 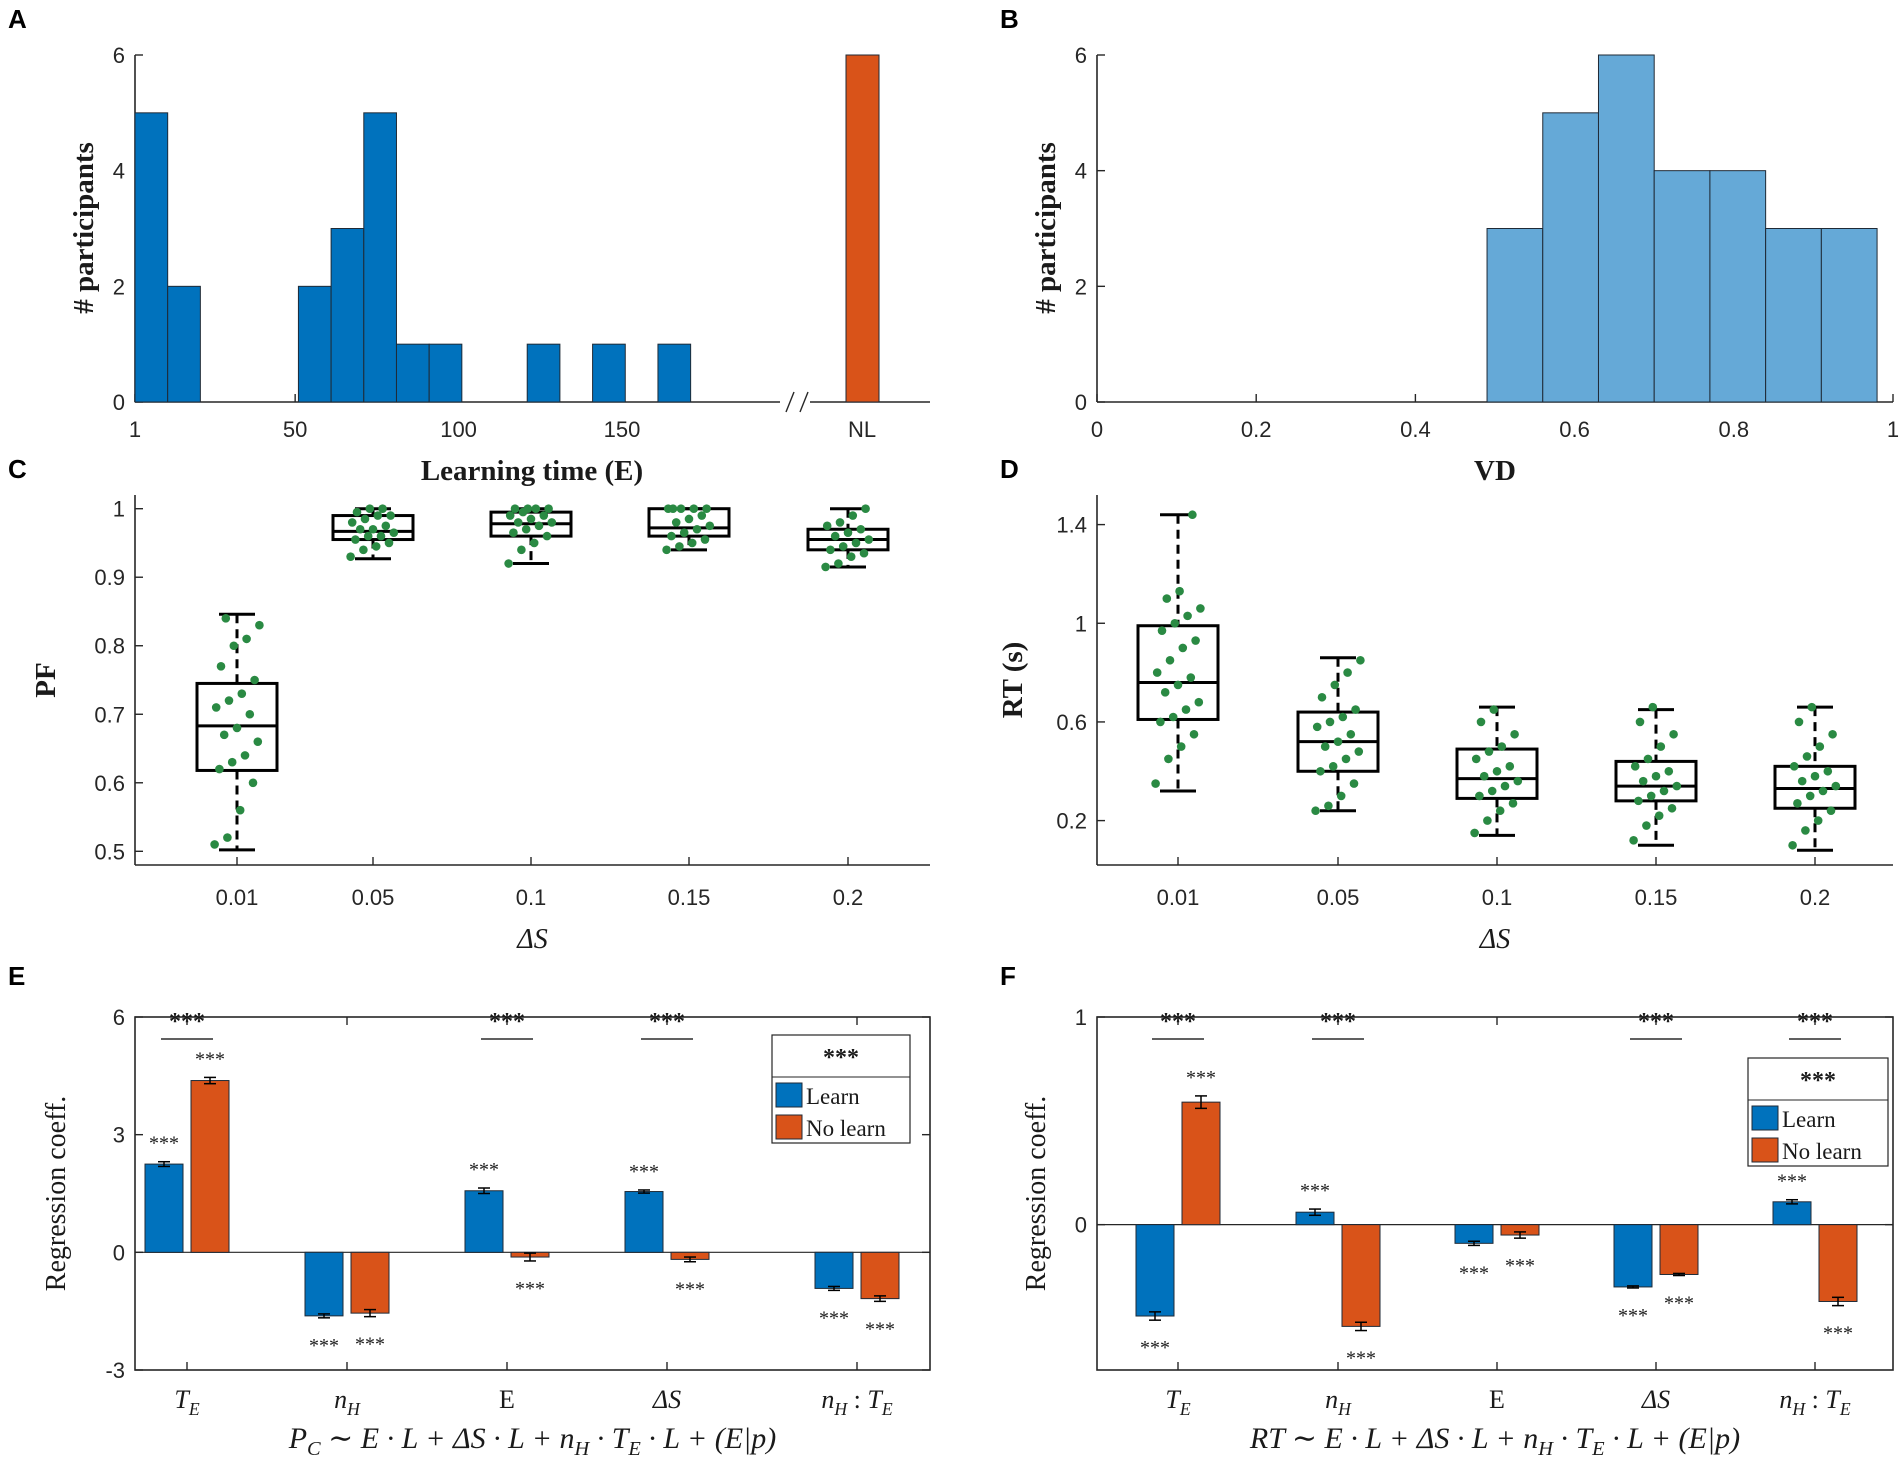 I want to click on x-tick-label-c: 0.01, so click(x=237, y=897).